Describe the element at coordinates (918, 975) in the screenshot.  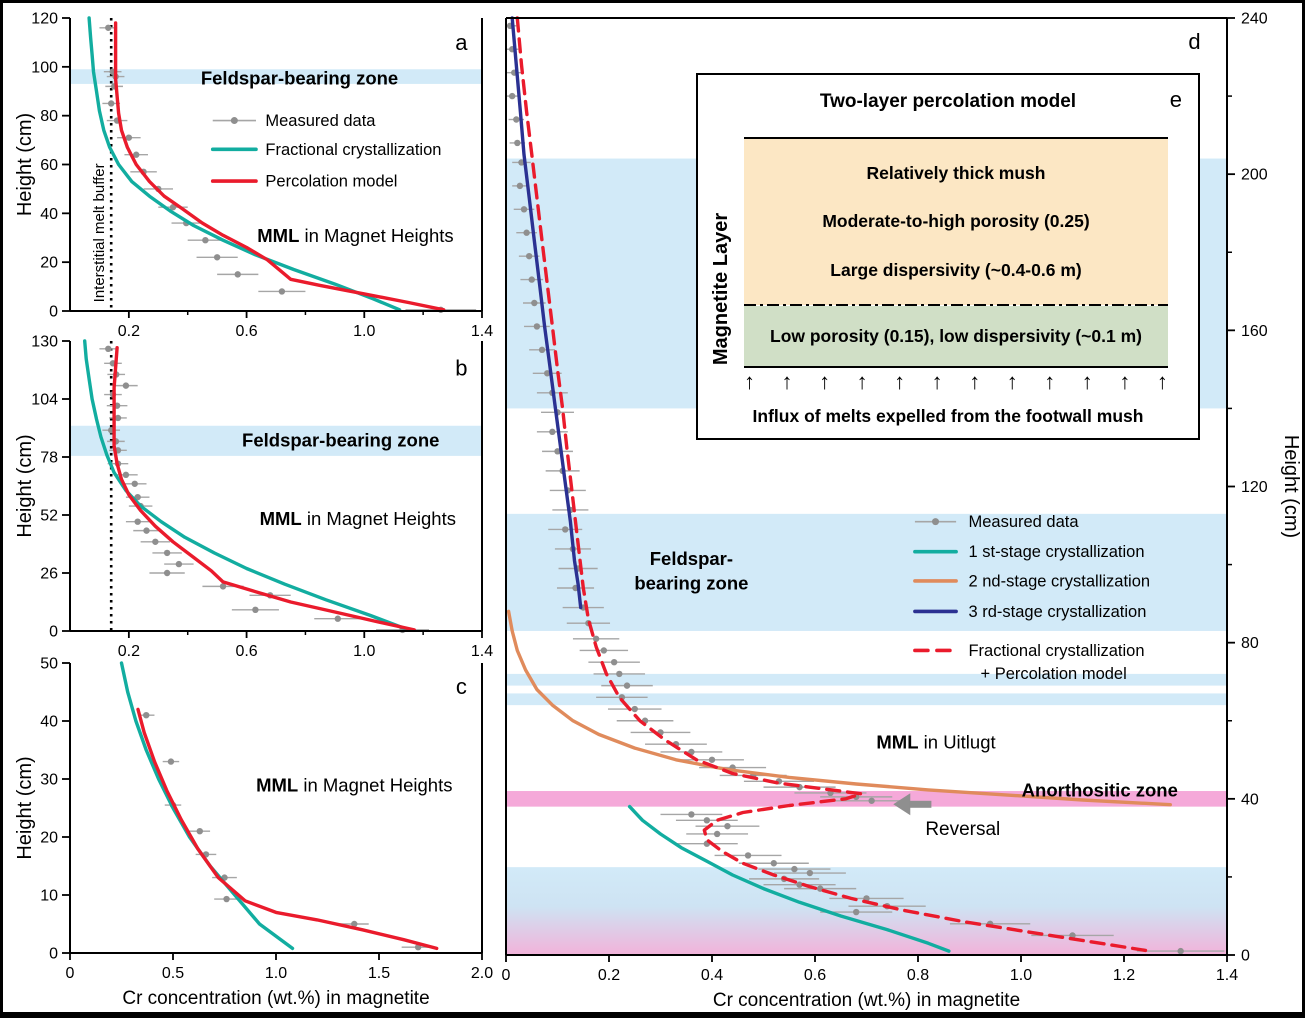
I see `x-tick-label: 0.8` at that location.